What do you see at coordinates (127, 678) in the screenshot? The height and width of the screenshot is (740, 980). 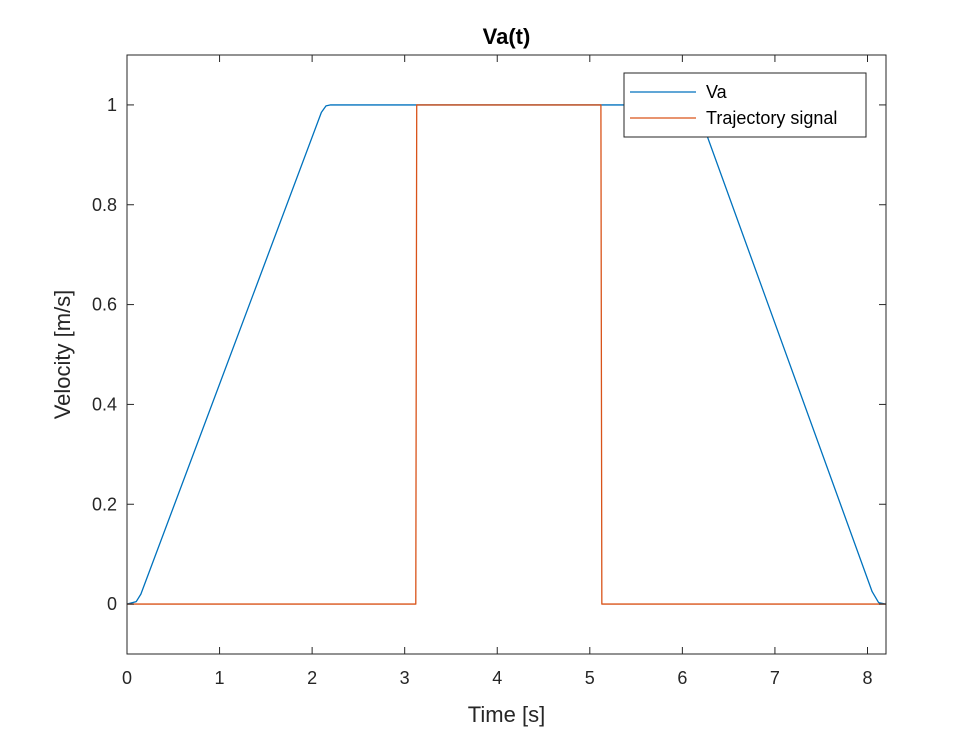 I see `x-tick-label: 0` at bounding box center [127, 678].